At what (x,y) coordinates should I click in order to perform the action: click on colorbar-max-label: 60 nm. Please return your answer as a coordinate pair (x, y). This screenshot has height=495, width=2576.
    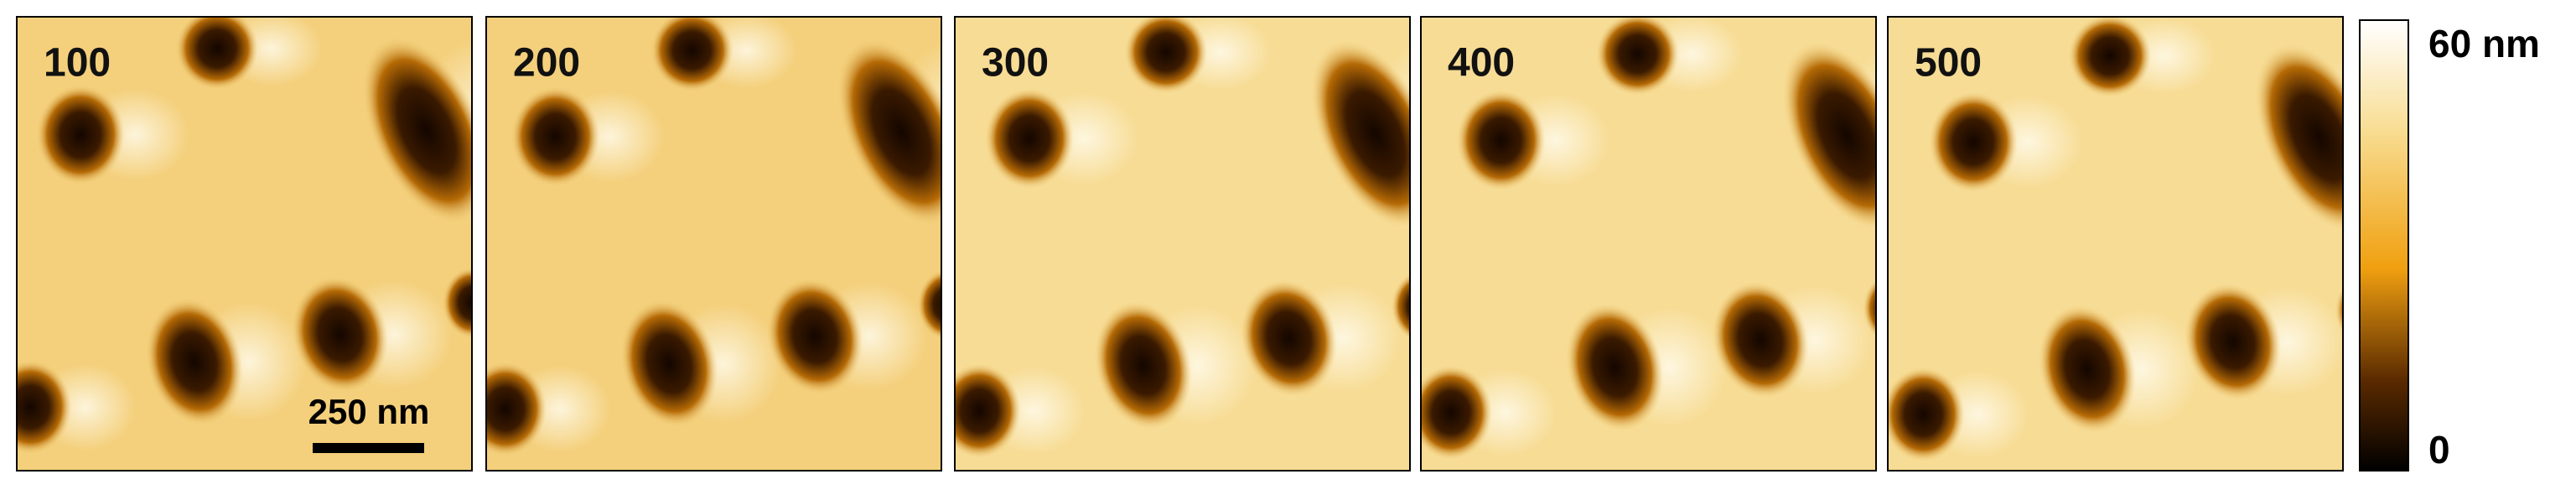
    Looking at the image, I should click on (2484, 43).